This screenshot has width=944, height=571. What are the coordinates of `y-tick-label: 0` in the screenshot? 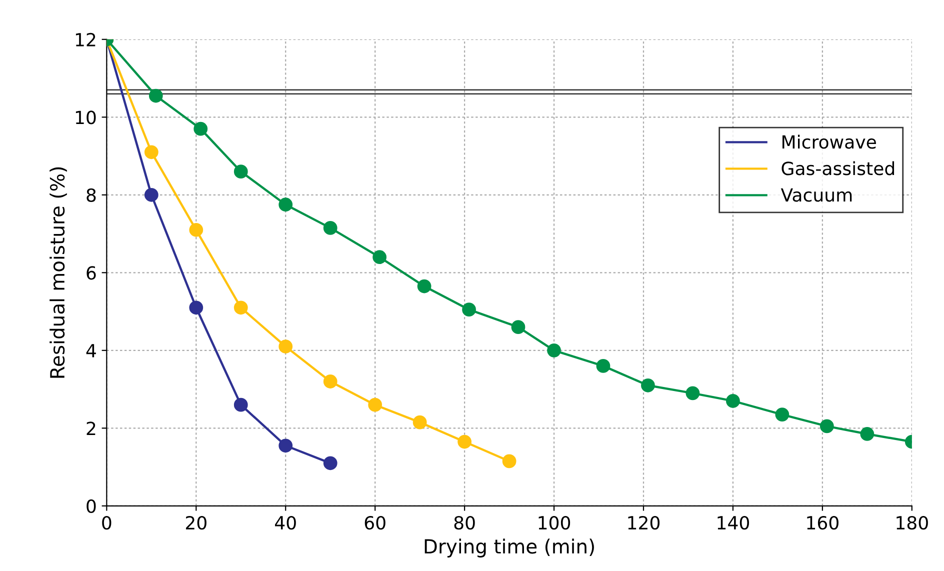 It's located at (91, 506).